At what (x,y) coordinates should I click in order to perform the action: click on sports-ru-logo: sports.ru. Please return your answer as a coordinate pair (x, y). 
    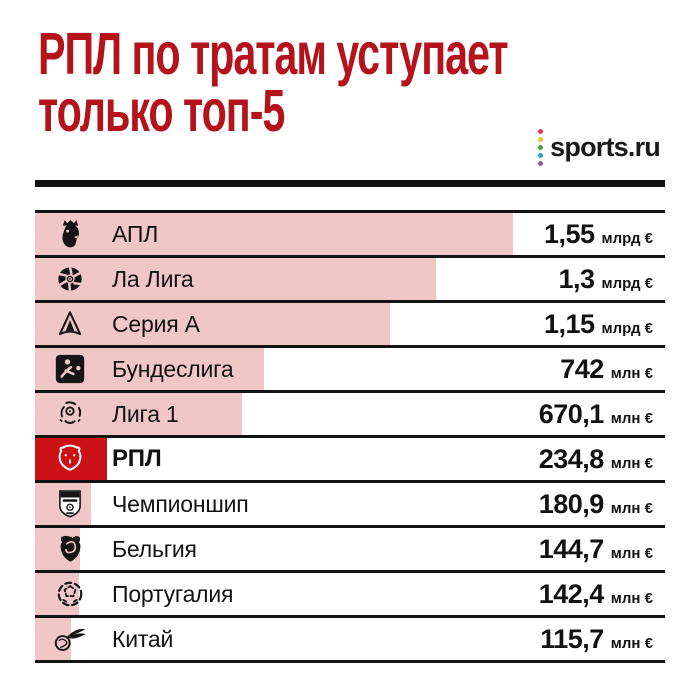
    Looking at the image, I should click on (599, 147).